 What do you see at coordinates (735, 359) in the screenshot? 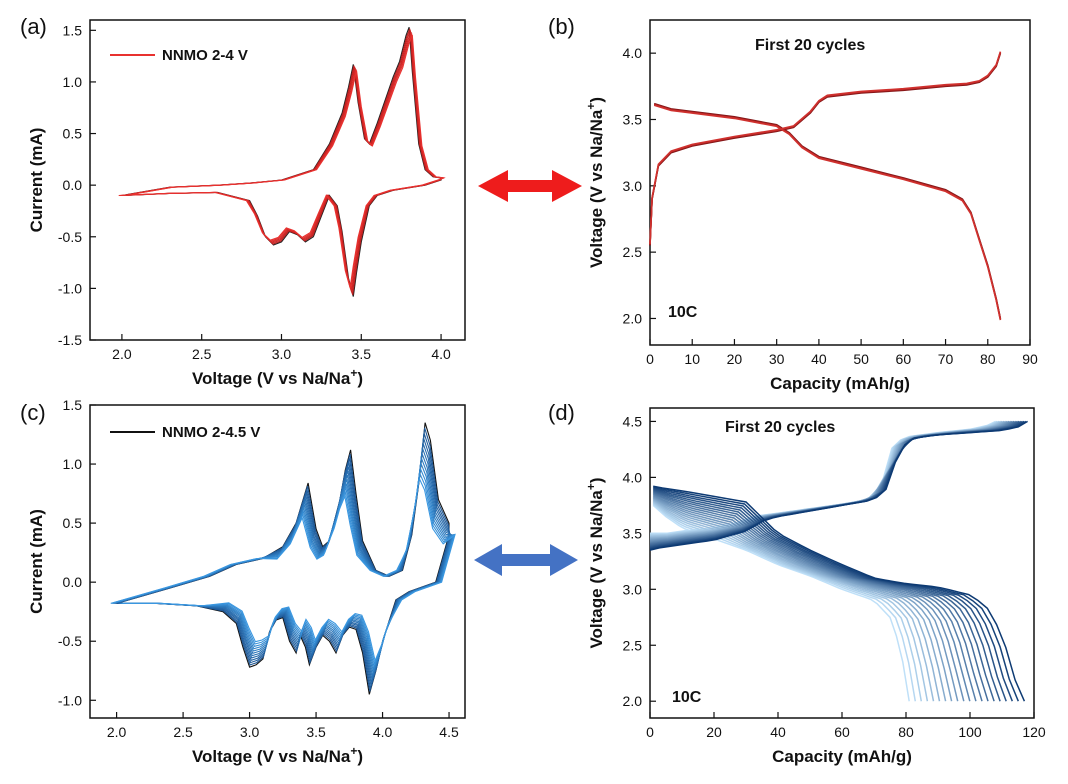
I see `x-tick-label: 20` at bounding box center [735, 359].